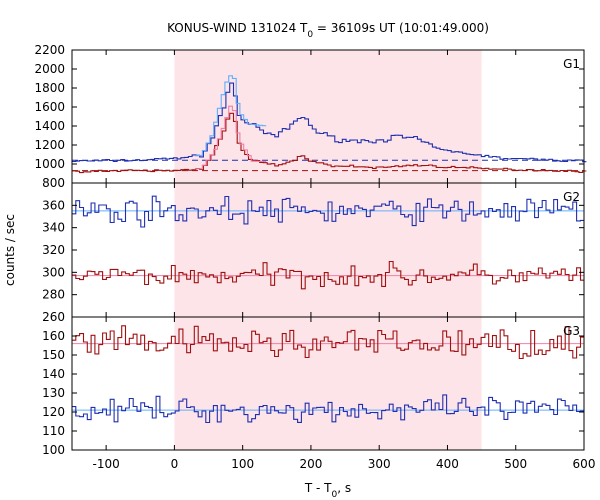 The image size is (600, 500). I want to click on panel-label-g1: G1, so click(571, 64).